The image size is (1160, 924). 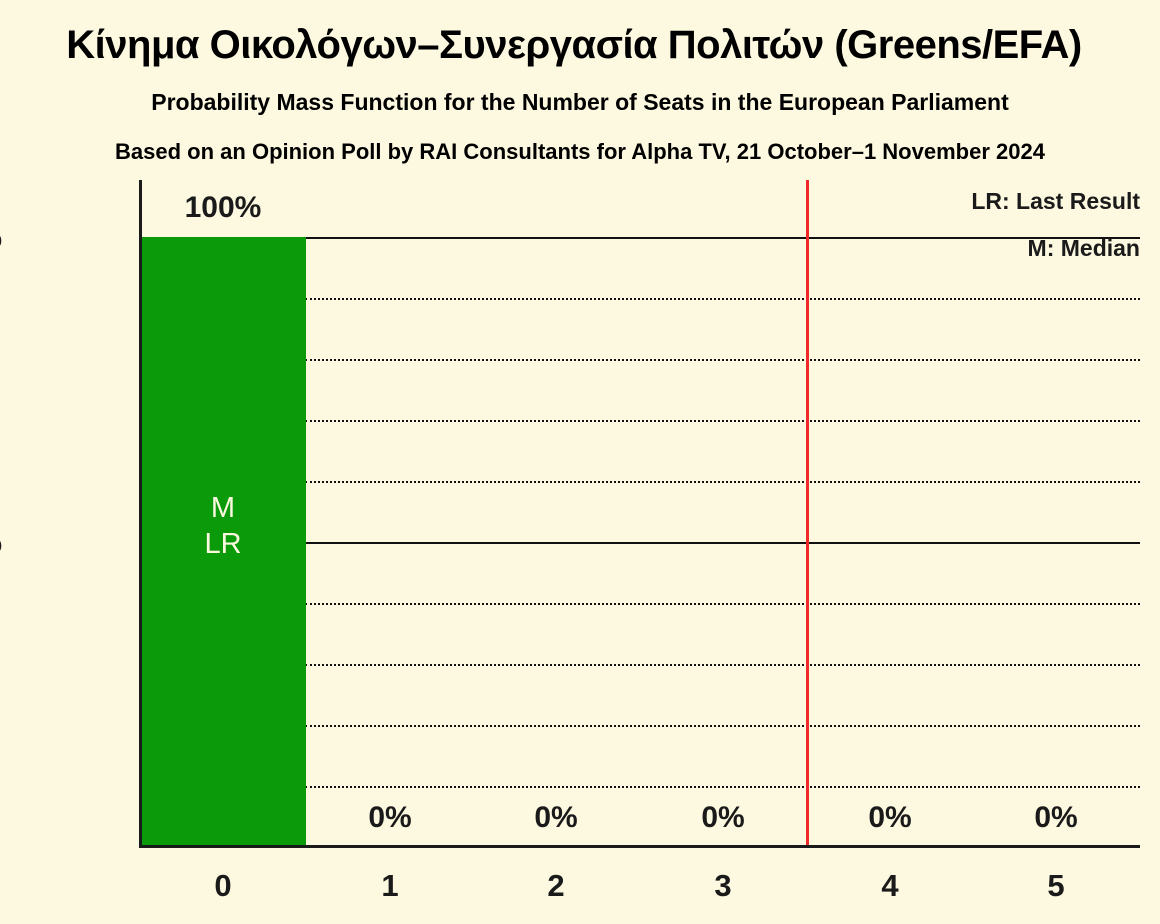 What do you see at coordinates (723, 817) in the screenshot?
I see `value-label-seats-3: 0%` at bounding box center [723, 817].